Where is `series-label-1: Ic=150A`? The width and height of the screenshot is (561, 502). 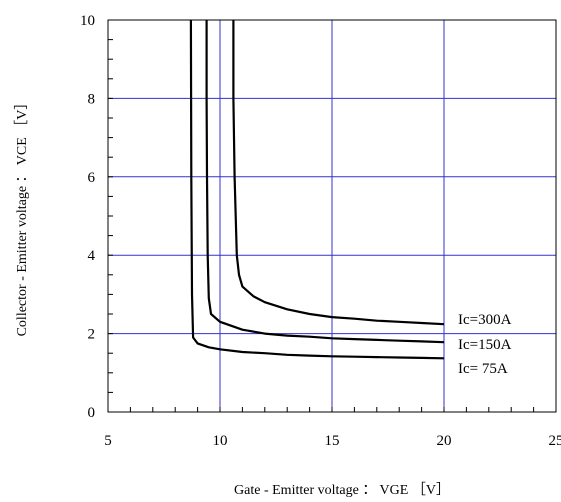 series-label-1: Ic=150A is located at coordinates (485, 345).